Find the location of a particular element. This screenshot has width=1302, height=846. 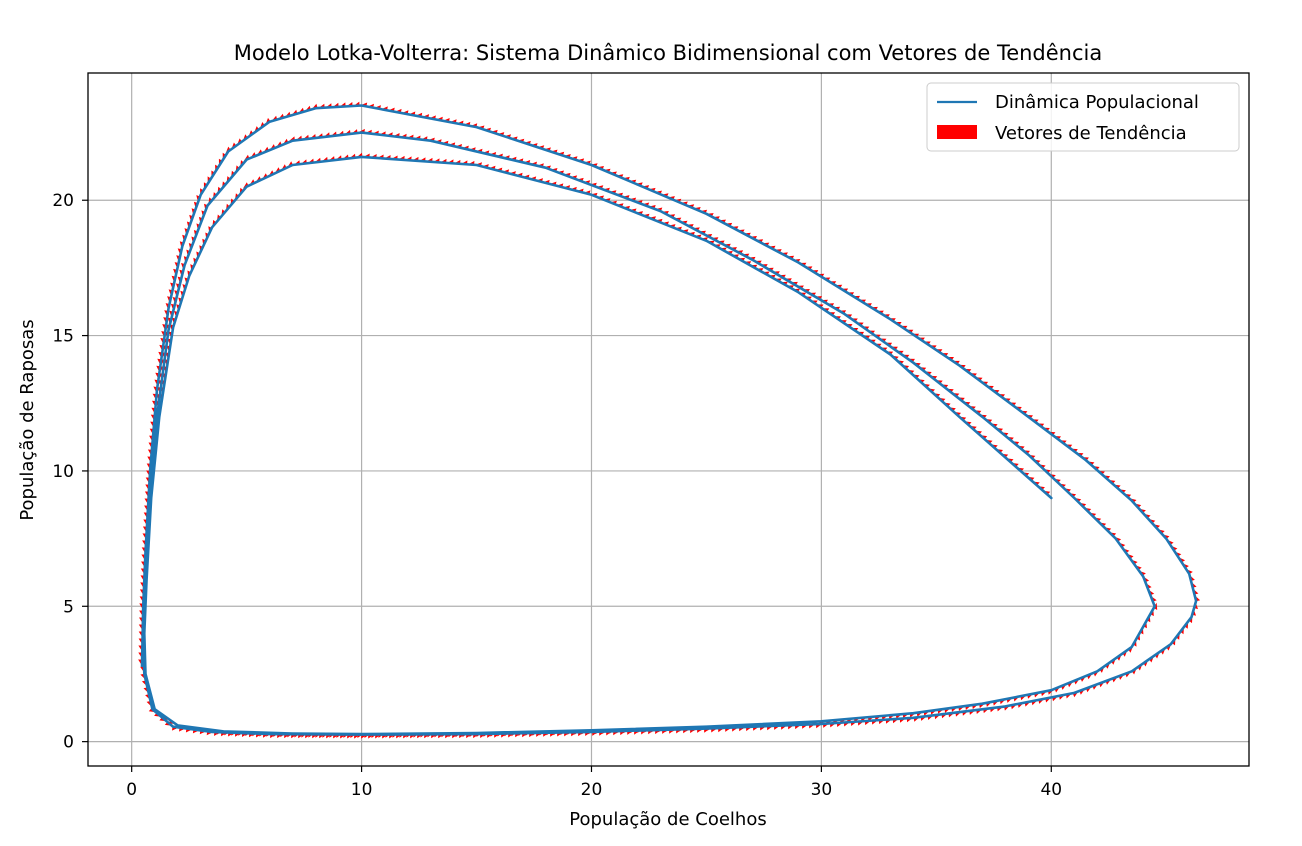

x-tick-label: 40 is located at coordinates (1051, 790).